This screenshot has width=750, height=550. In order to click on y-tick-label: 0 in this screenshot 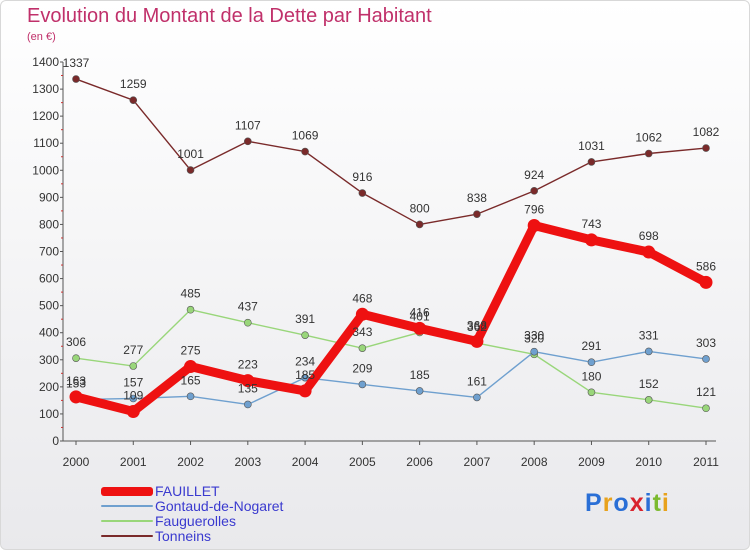, I will do `click(55, 441)`.